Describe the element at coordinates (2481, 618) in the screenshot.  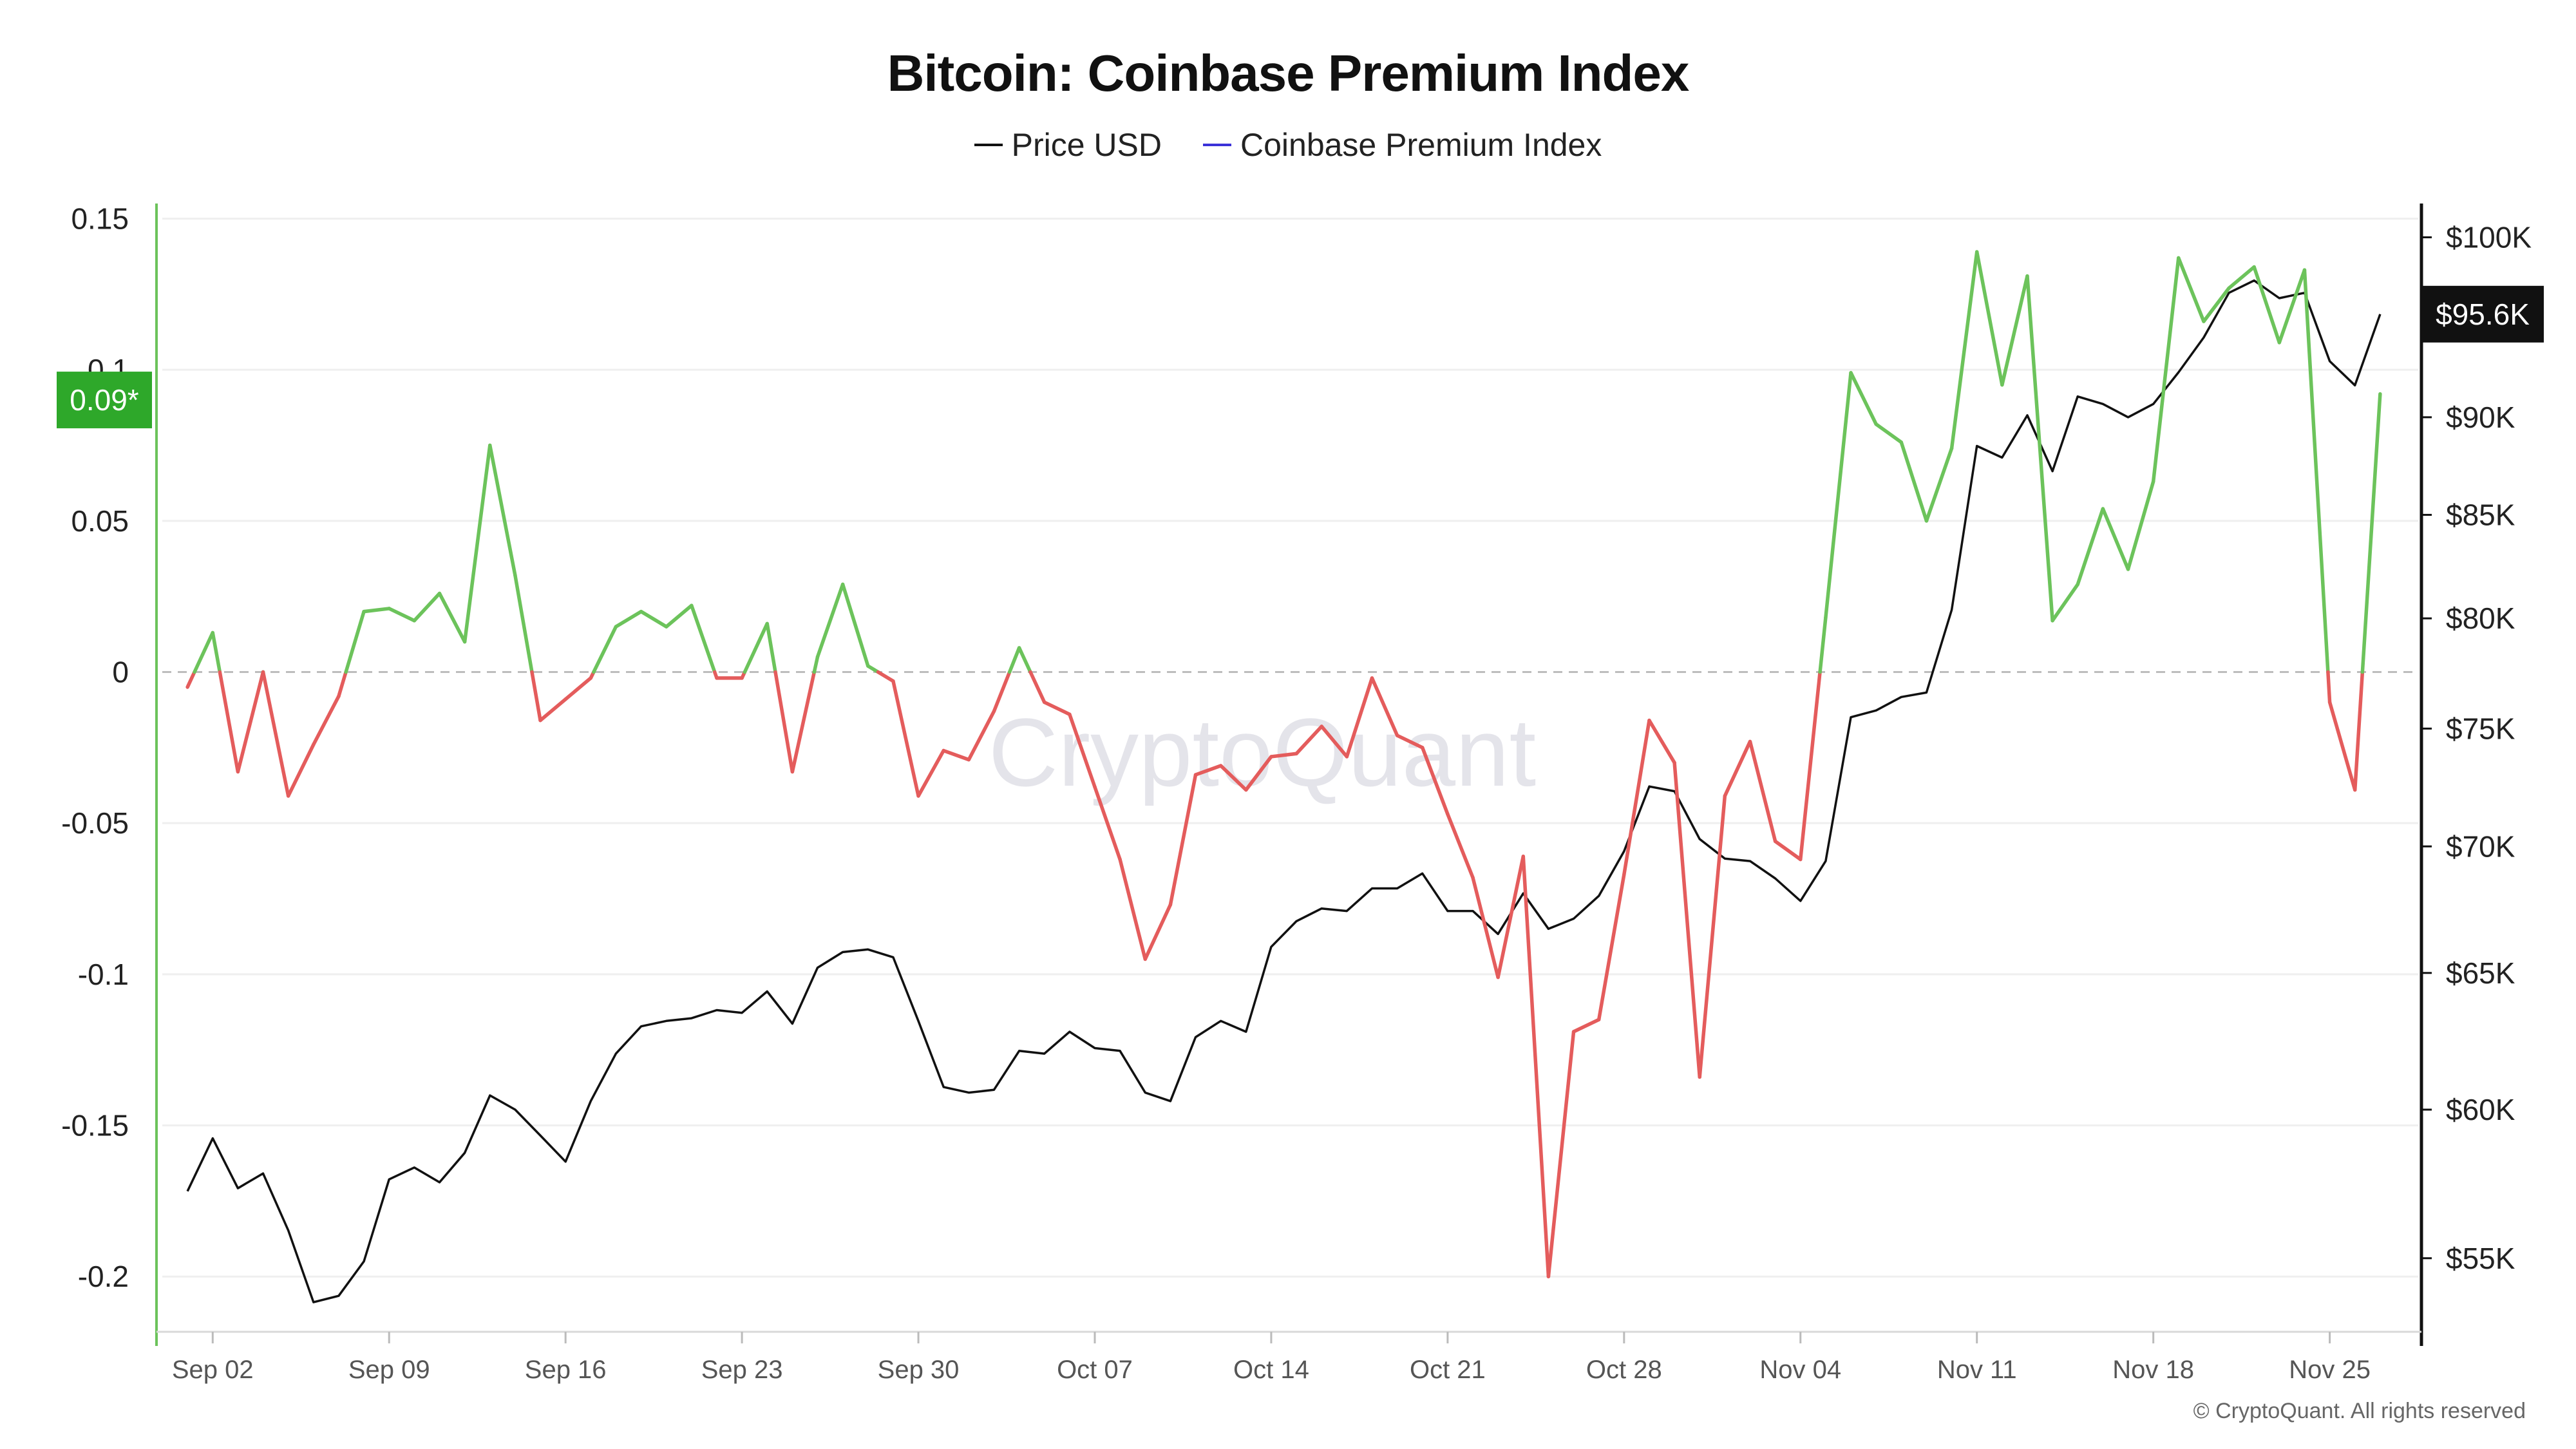
I see `right-tick-label: $80K` at that location.